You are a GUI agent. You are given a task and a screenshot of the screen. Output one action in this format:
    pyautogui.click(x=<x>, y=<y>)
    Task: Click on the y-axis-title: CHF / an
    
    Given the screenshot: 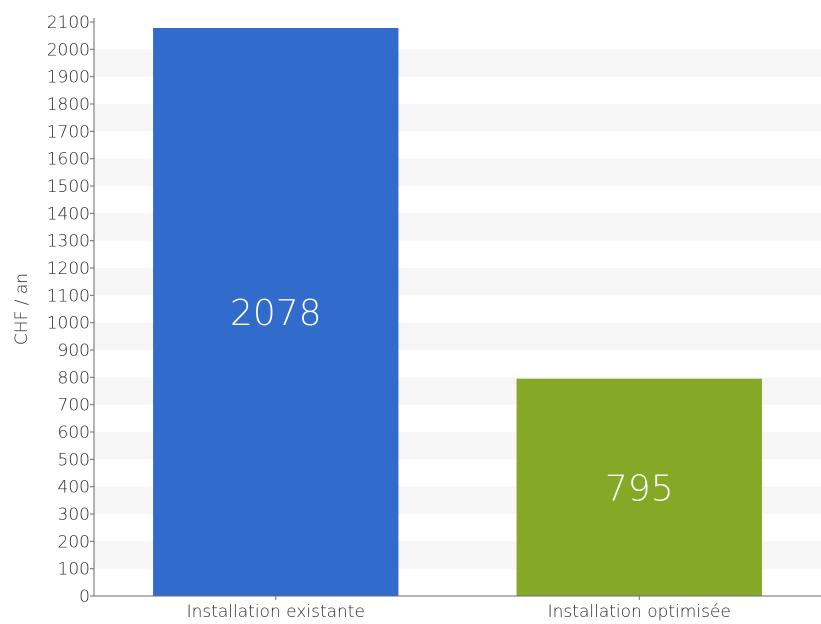 What is the action you would take?
    pyautogui.click(x=22, y=309)
    